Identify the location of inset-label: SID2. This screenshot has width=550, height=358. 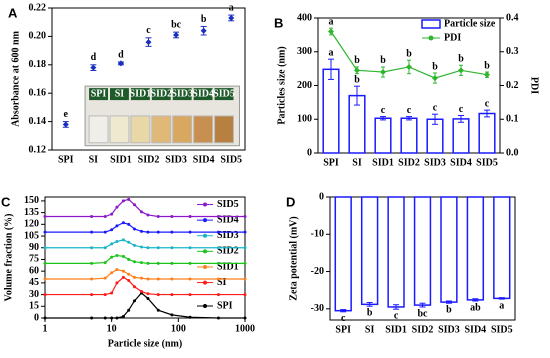
(161, 93).